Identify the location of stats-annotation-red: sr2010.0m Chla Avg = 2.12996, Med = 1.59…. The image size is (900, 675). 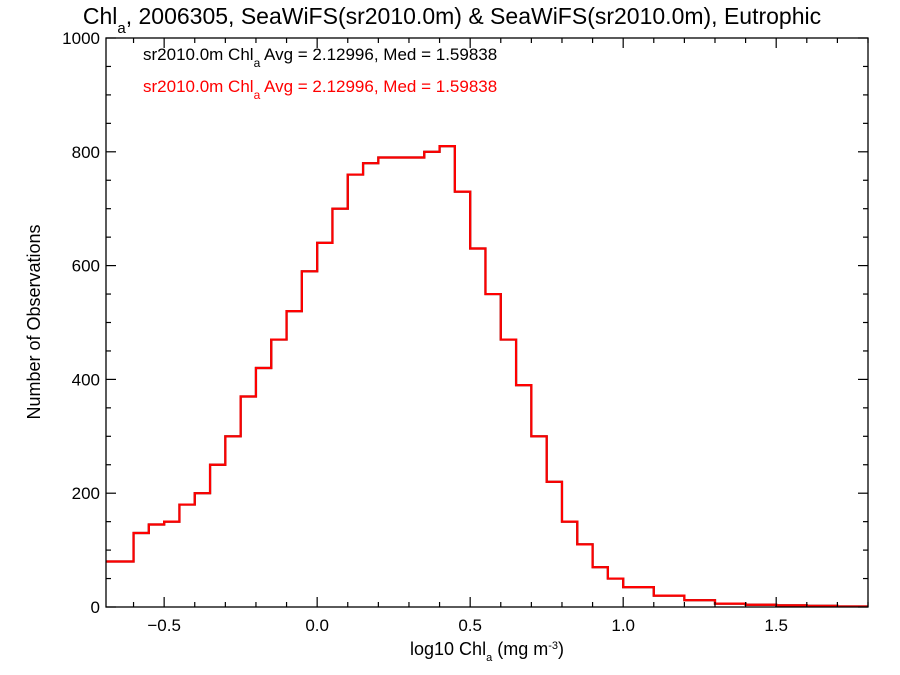
(320, 89).